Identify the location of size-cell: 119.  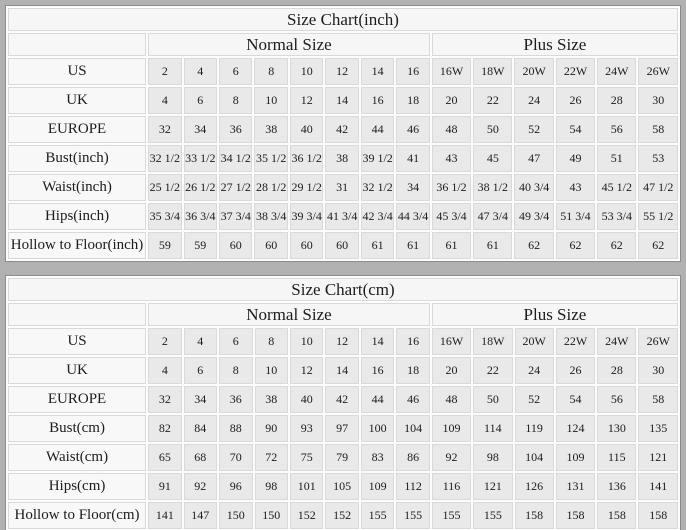
(534, 428).